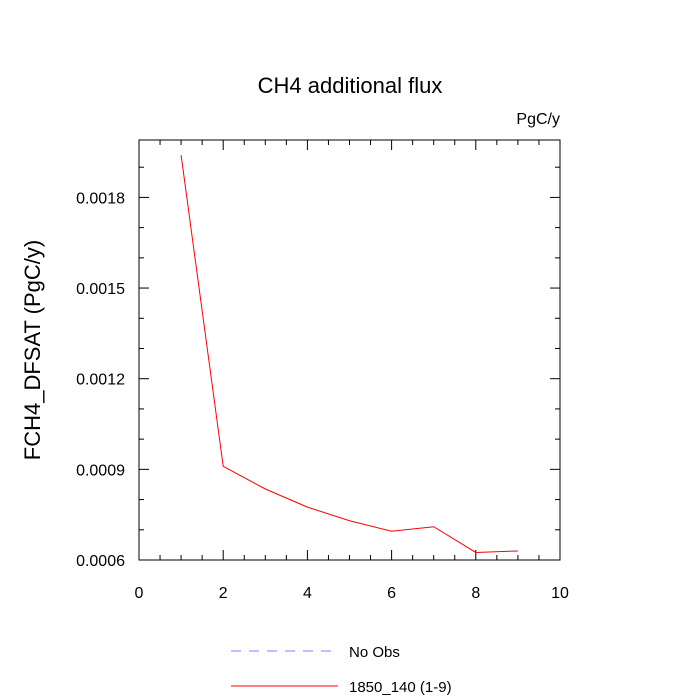 This screenshot has width=700, height=700. Describe the element at coordinates (391, 593) in the screenshot. I see `x-tick-label: 6` at that location.